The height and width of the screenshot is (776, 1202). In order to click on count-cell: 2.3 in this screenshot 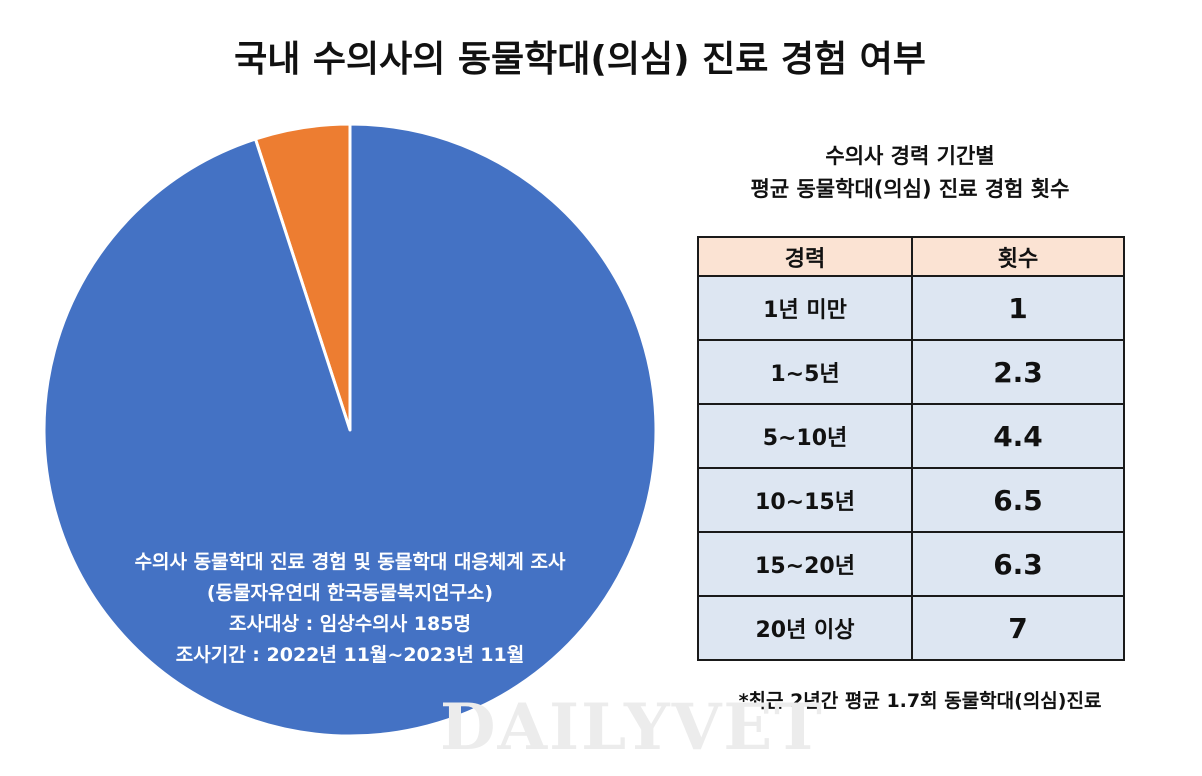, I will do `click(1018, 372)`.